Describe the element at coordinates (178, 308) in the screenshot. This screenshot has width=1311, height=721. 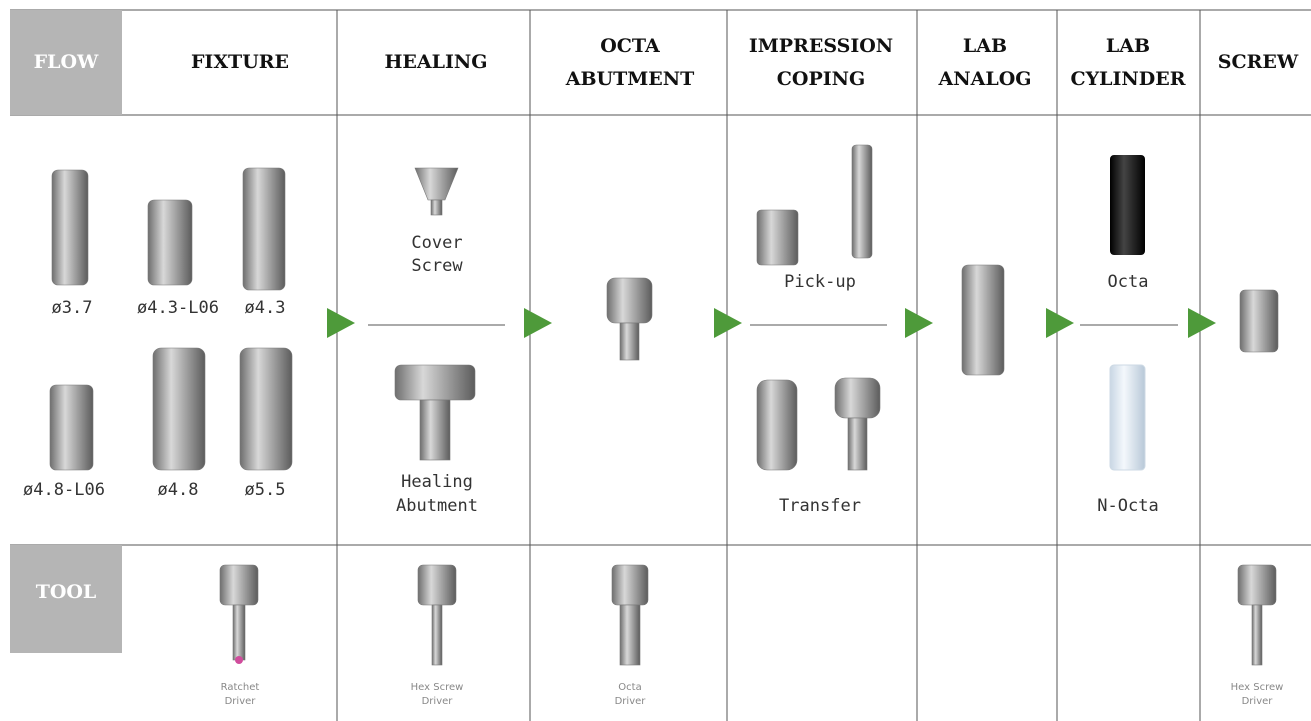
I see `fixture-label: ø4.3-L06` at that location.